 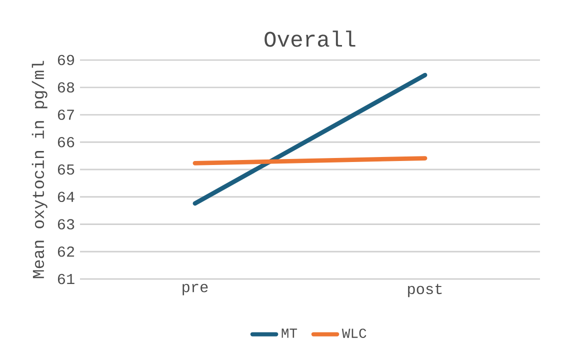 What do you see at coordinates (66, 169) in the screenshot?
I see `y-tick-label: 65` at bounding box center [66, 169].